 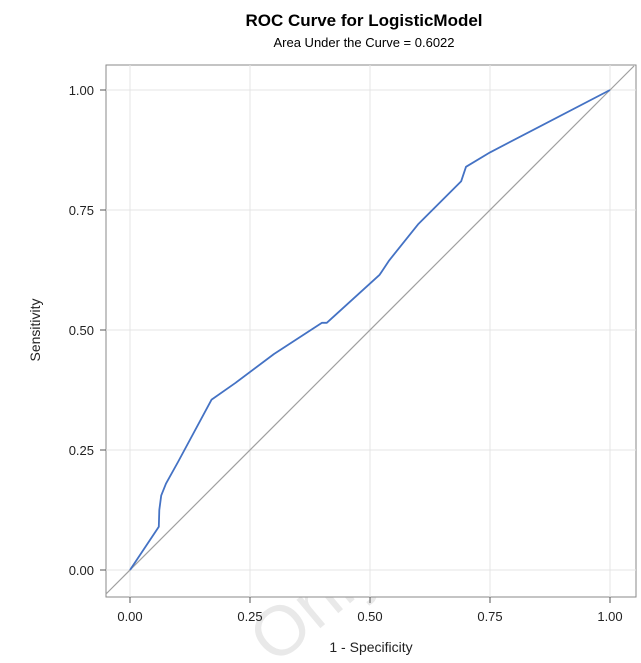 What do you see at coordinates (81, 570) in the screenshot?
I see `y-tick-label: 0.00` at bounding box center [81, 570].